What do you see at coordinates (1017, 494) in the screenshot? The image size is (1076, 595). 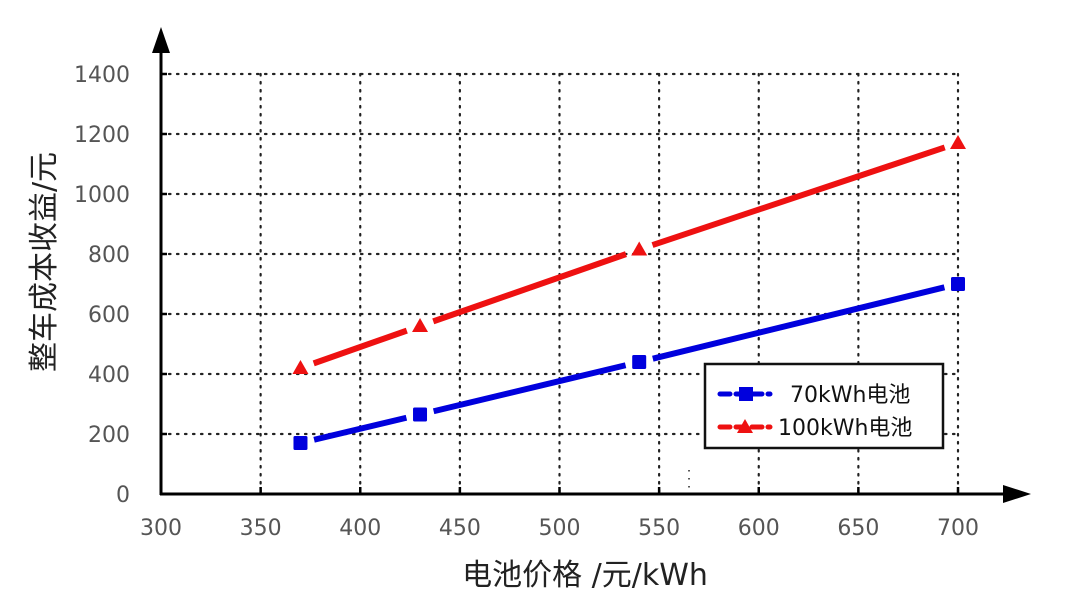 I see `x-axis-arrow-icon` at bounding box center [1017, 494].